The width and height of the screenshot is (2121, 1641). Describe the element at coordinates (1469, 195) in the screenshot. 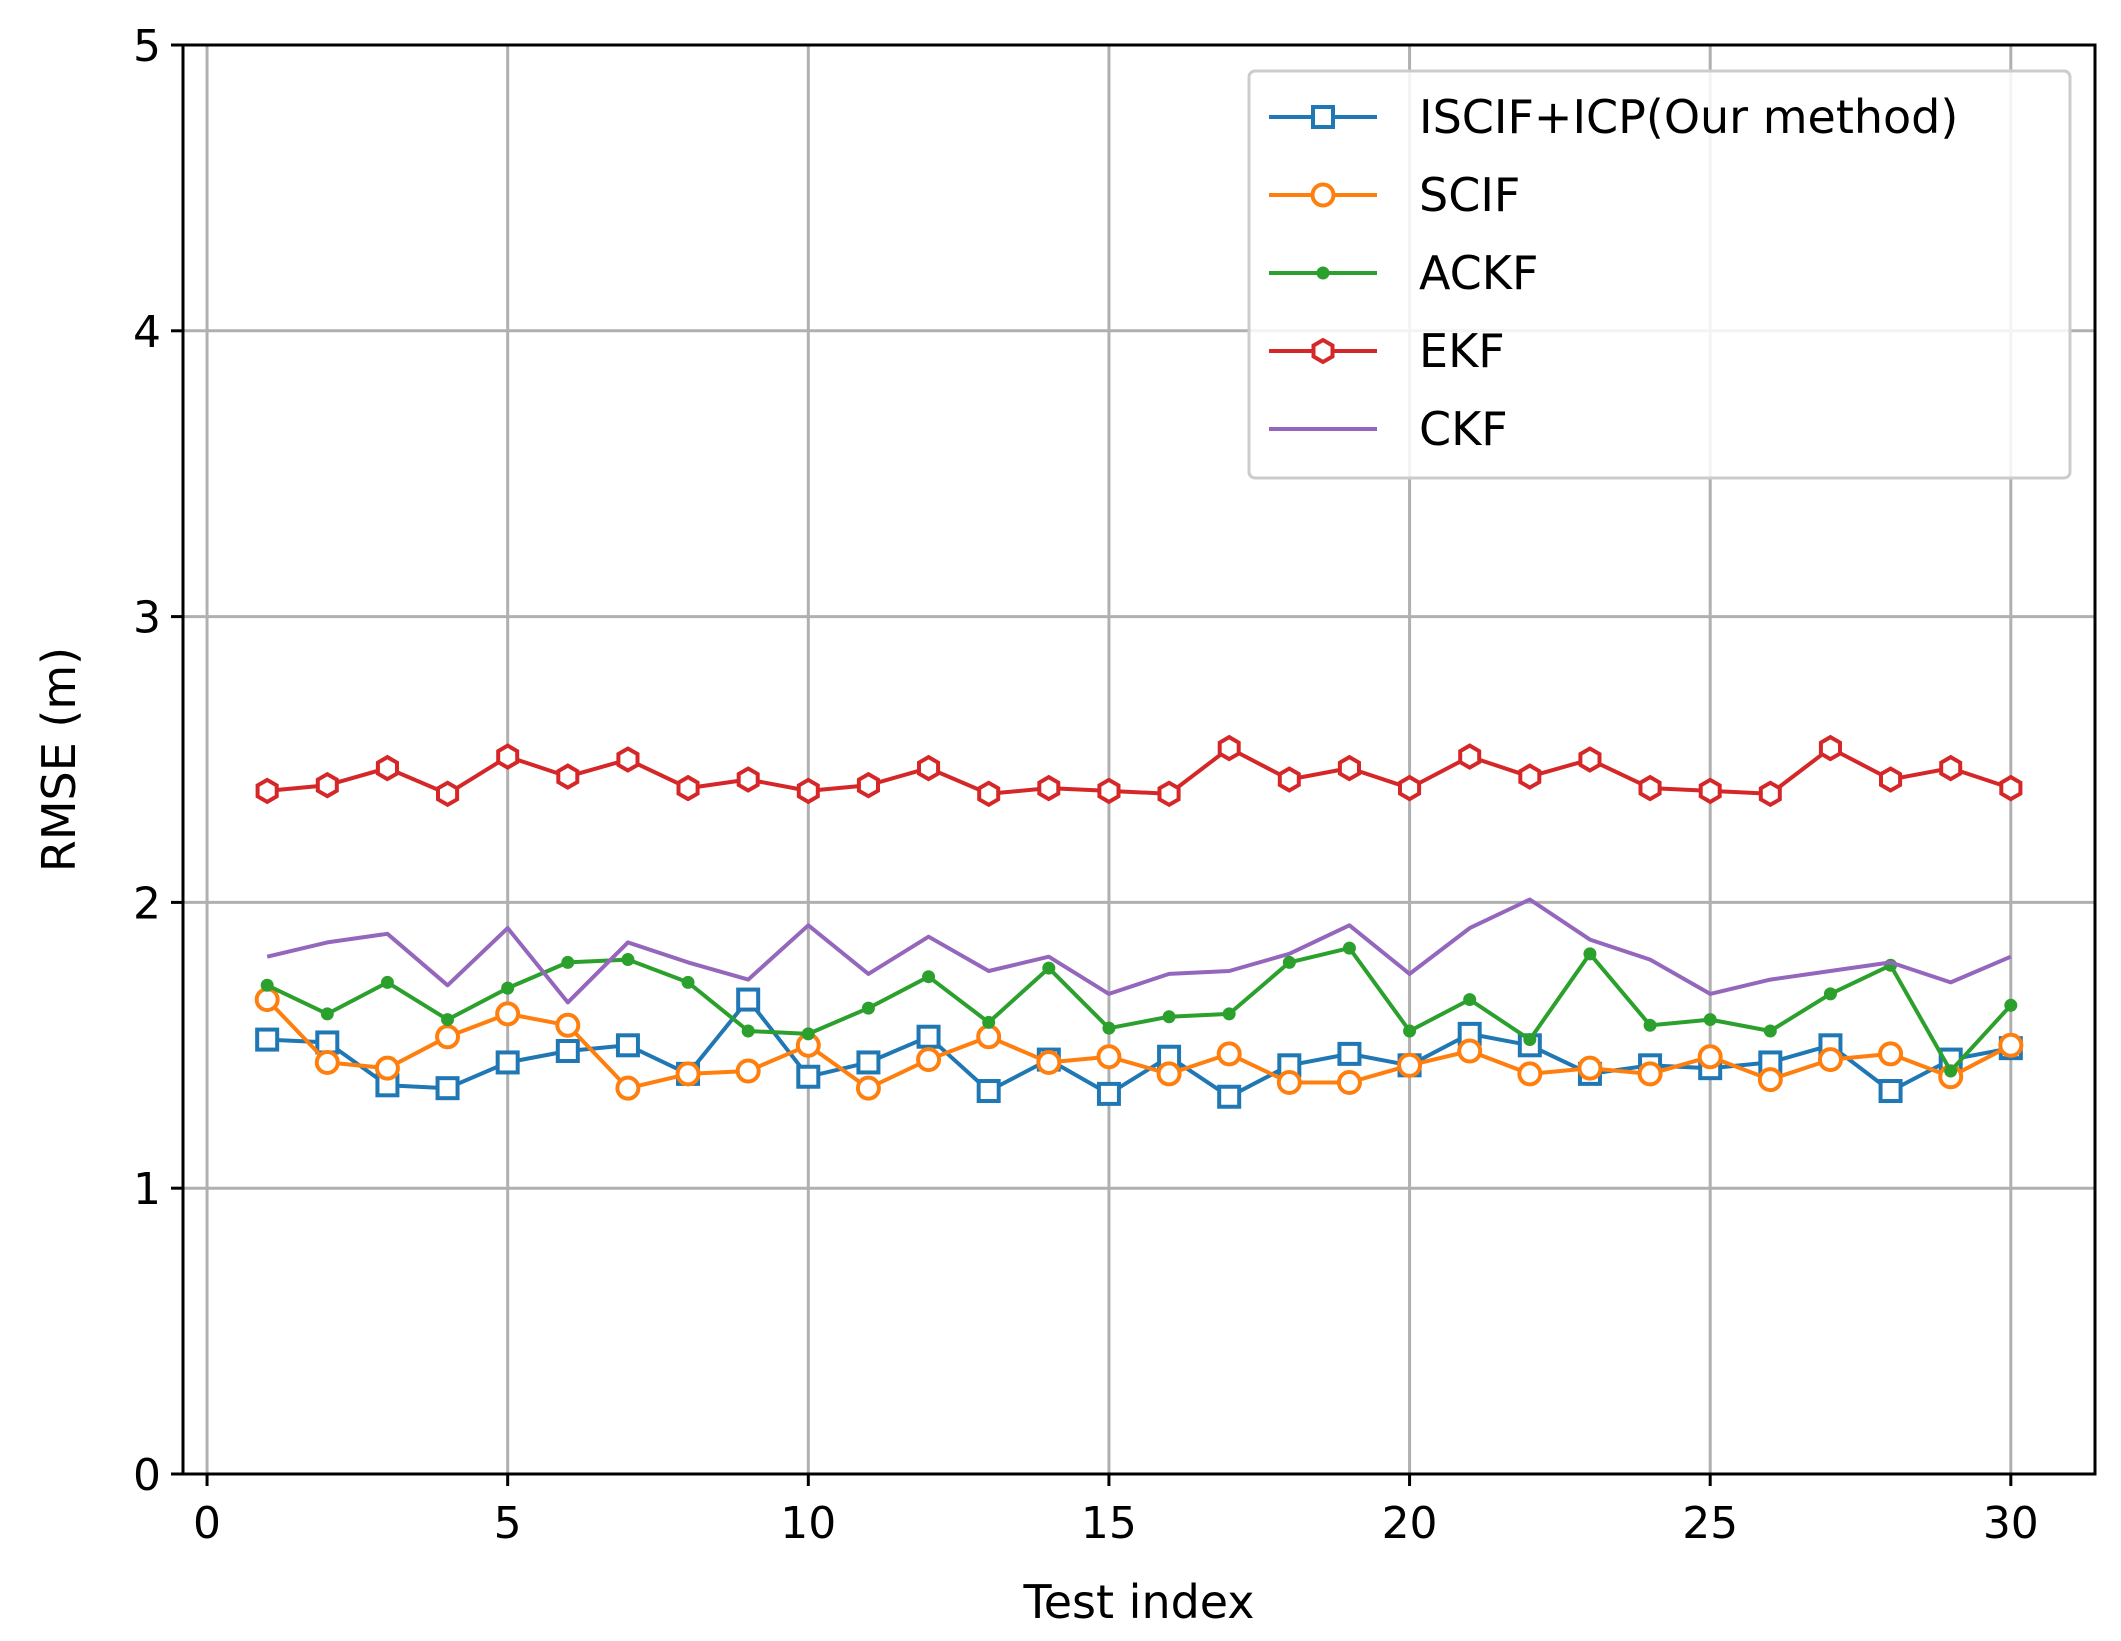

I see `legend-label: SCIF` at that location.